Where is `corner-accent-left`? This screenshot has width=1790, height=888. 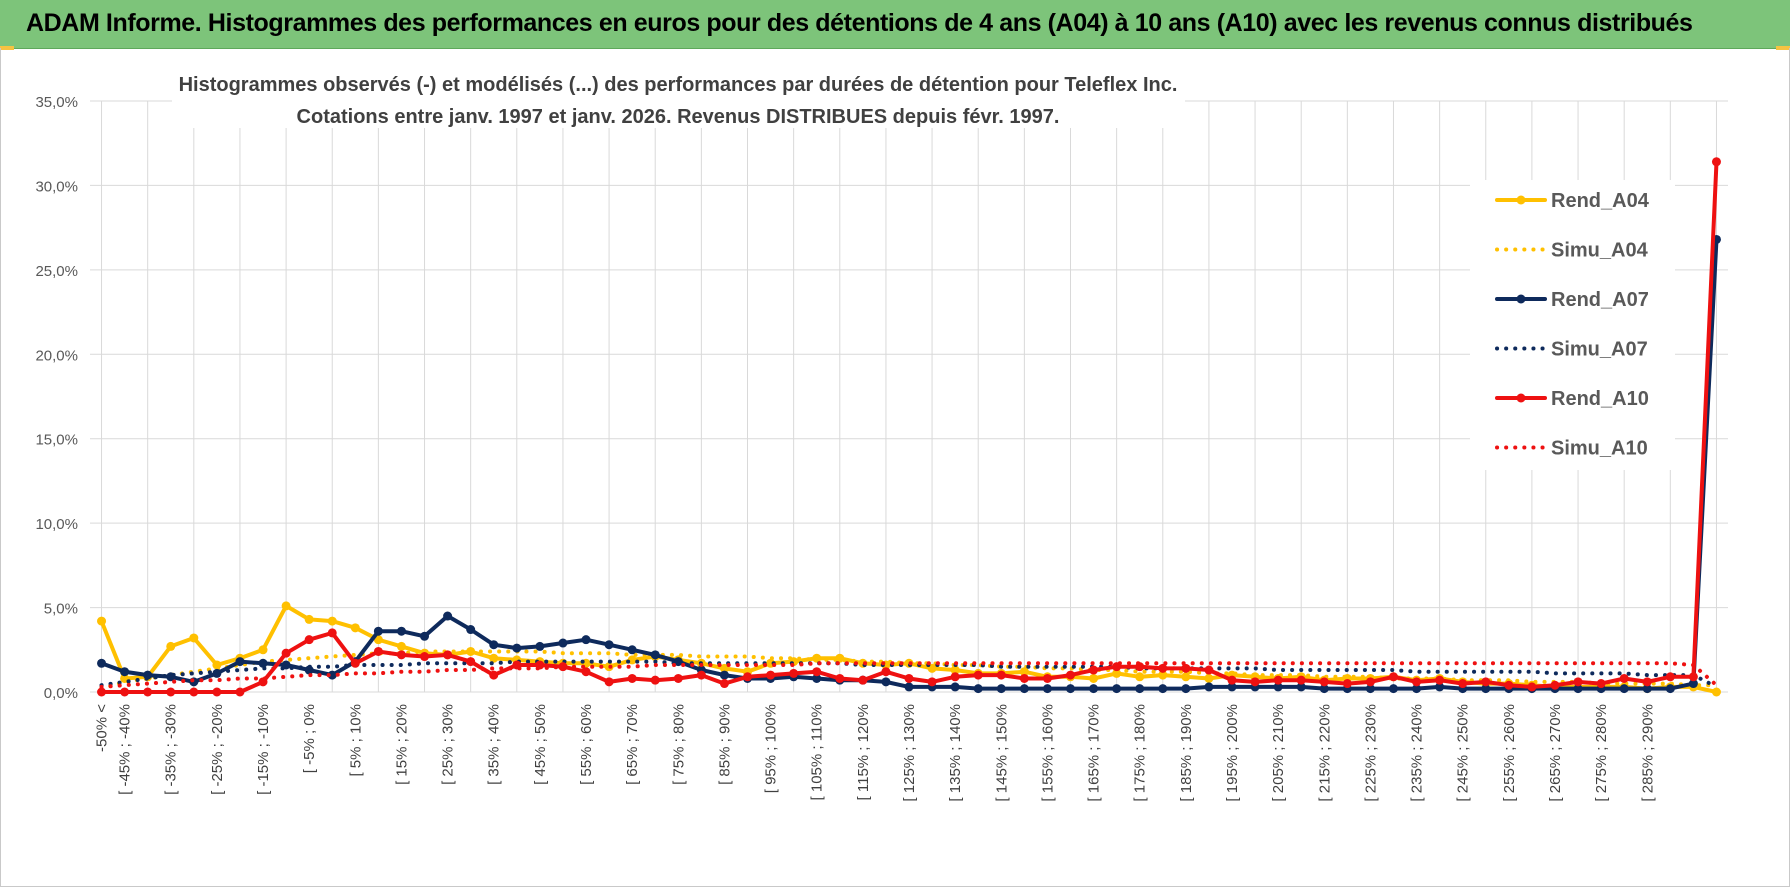 corner-accent-left is located at coordinates (7, 48).